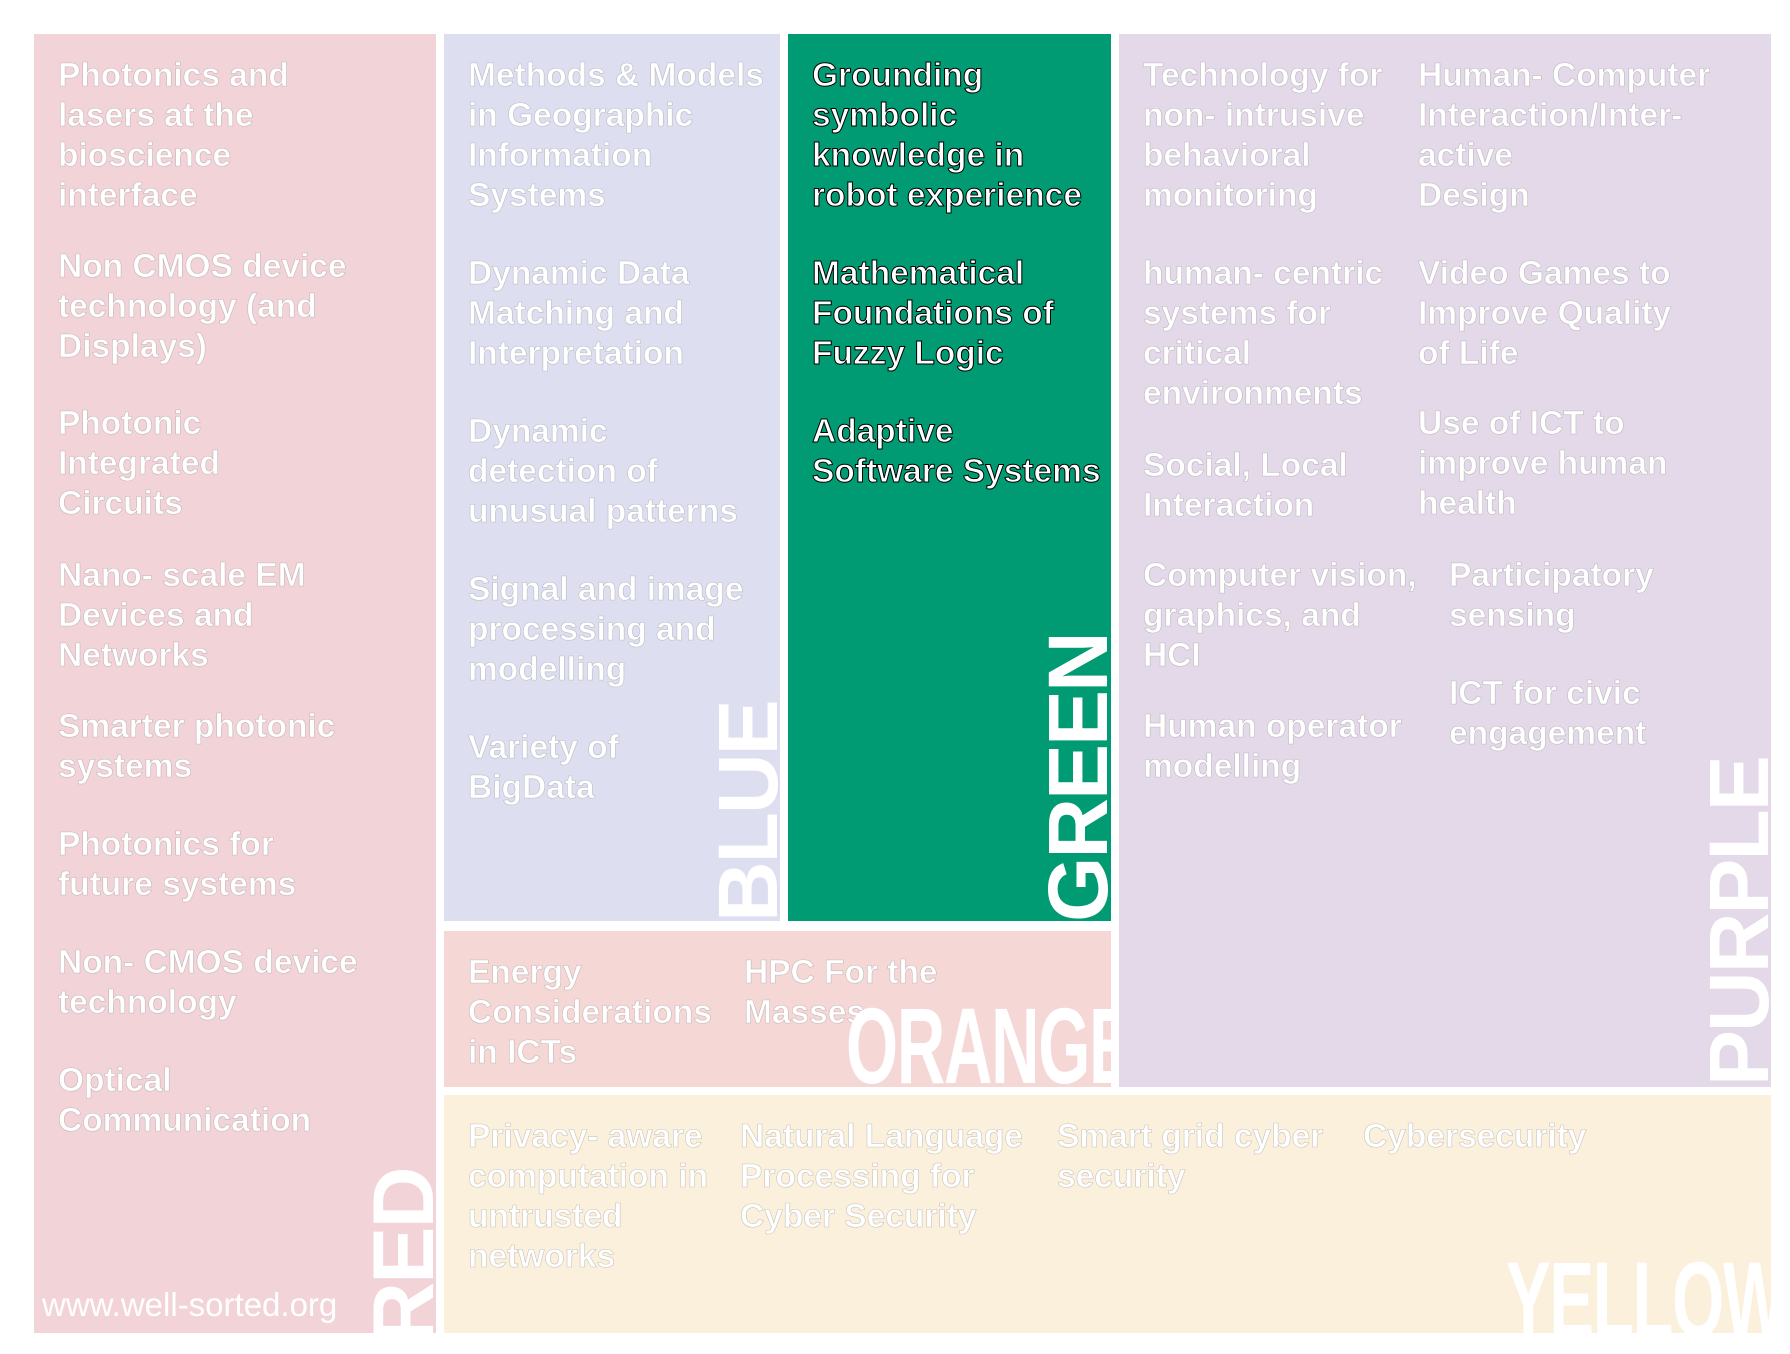 The image size is (1790, 1354). Describe the element at coordinates (396, 1250) in the screenshot. I see `red-cluster-label: RED` at that location.